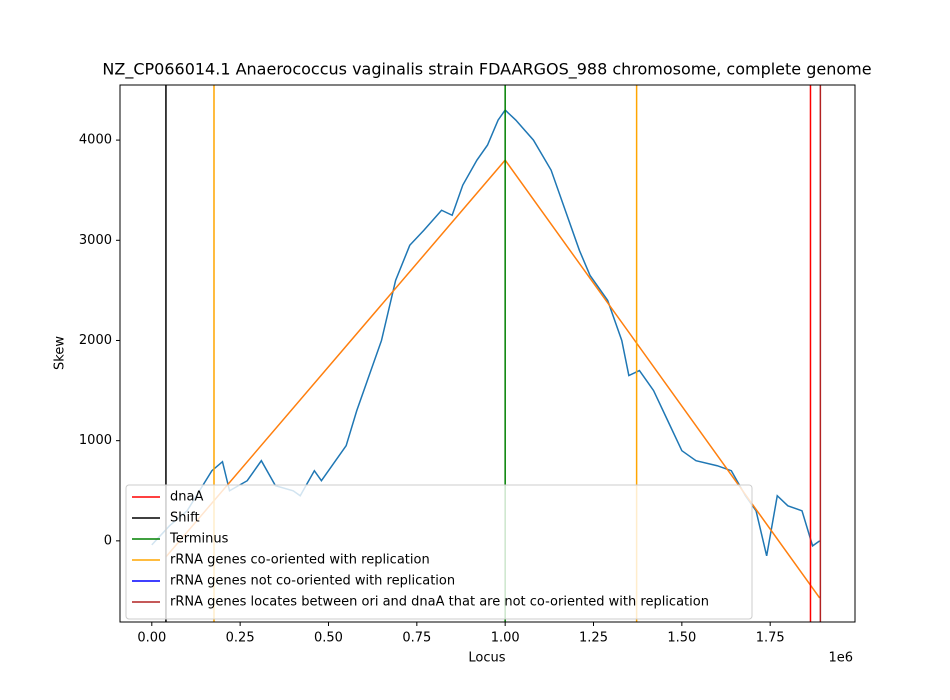  Describe the element at coordinates (770, 638) in the screenshot. I see `x-tick-label: 1.75` at that location.